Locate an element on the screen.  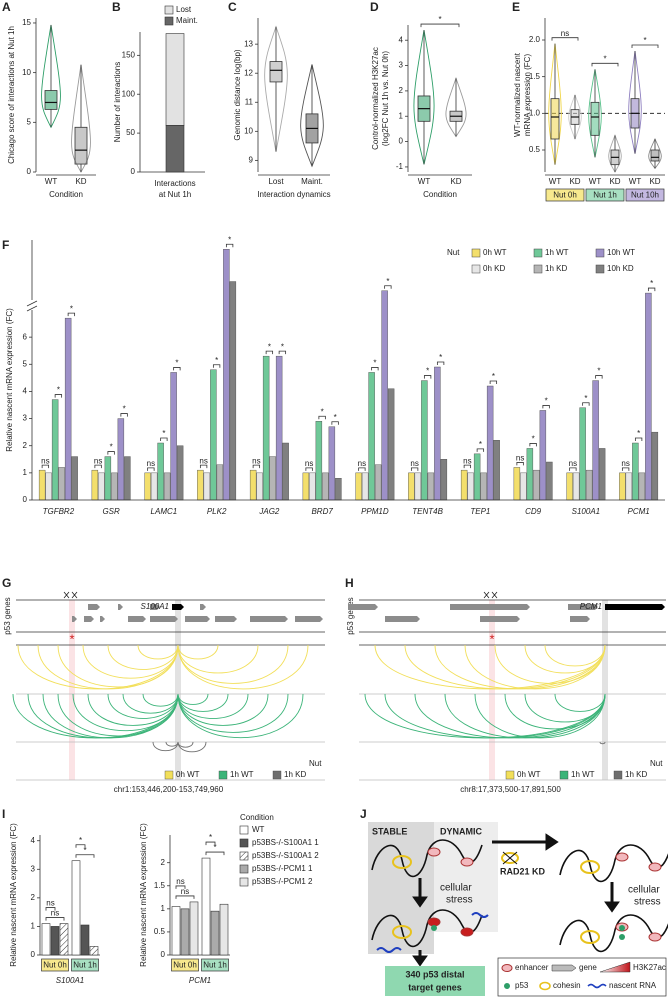
x-axis-label: PCM1 is located at coordinates (200, 980).